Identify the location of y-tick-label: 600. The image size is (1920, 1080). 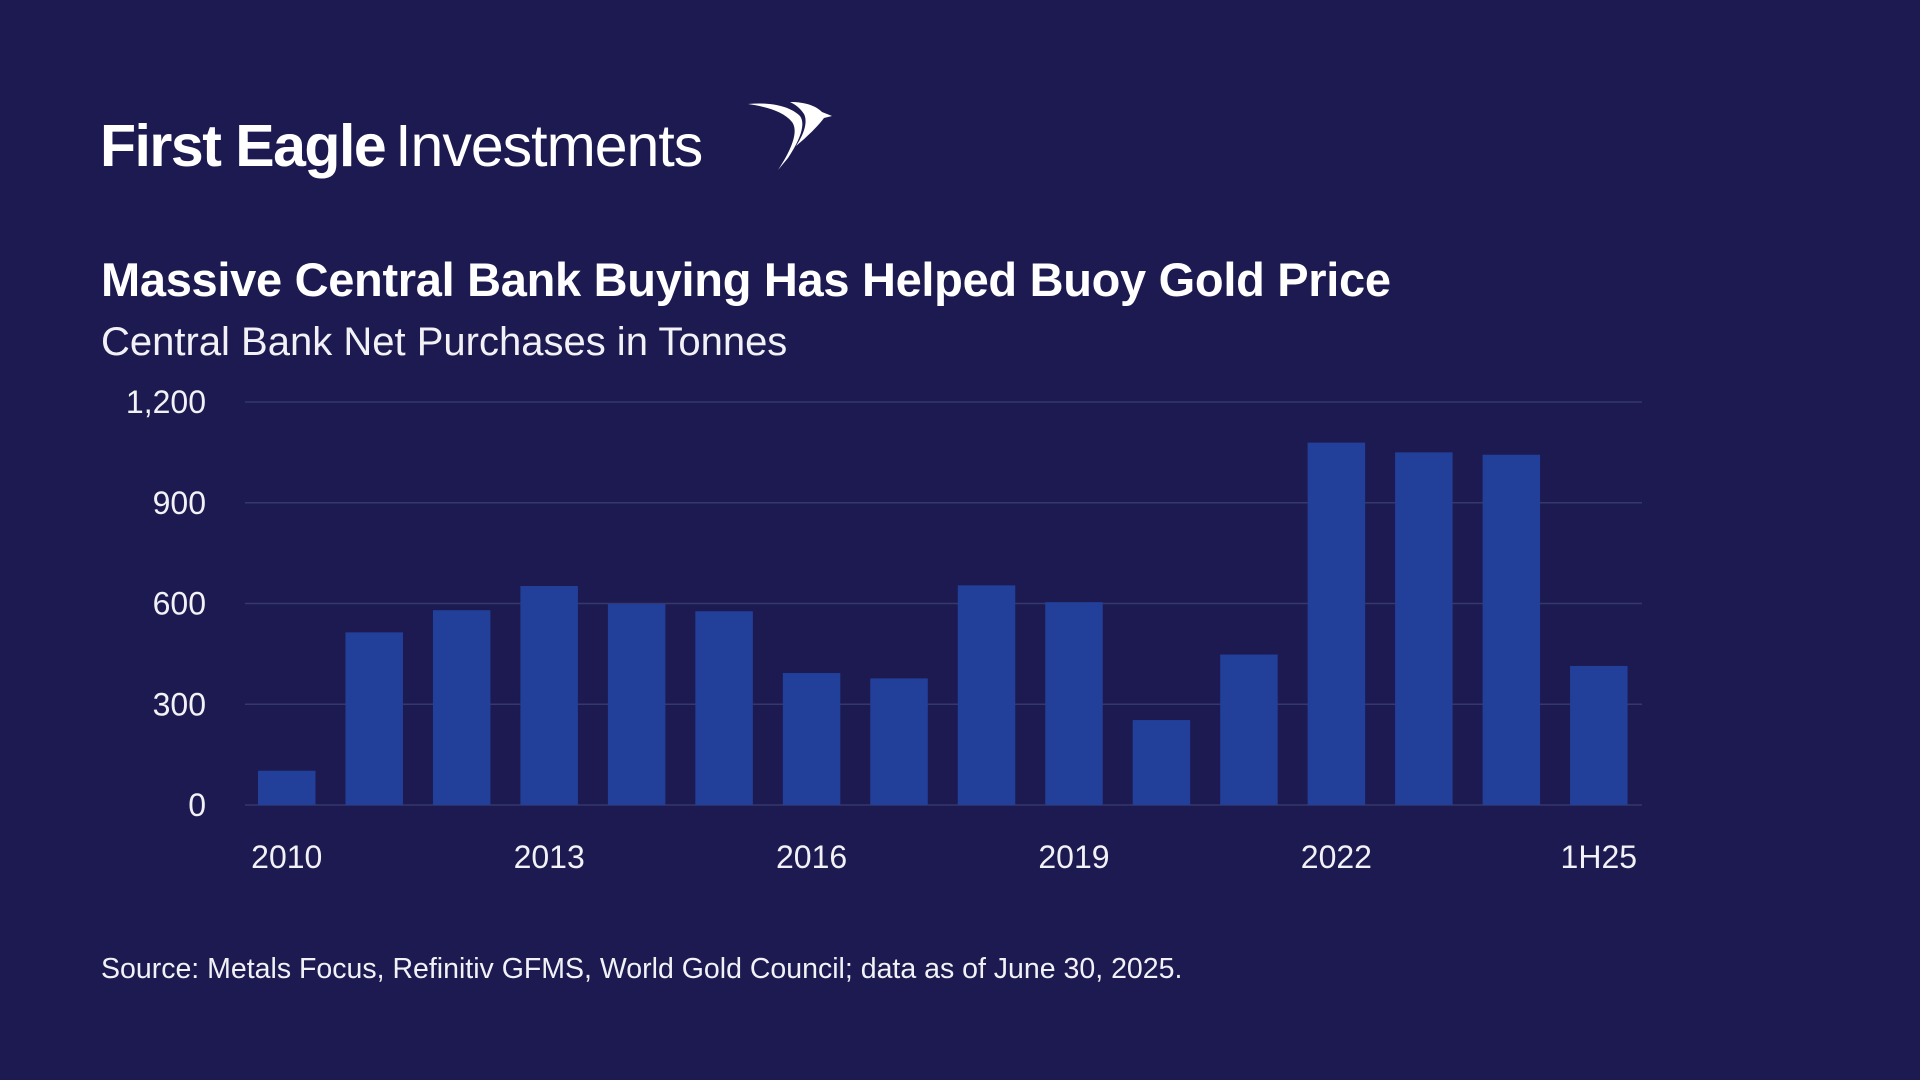
(179, 604).